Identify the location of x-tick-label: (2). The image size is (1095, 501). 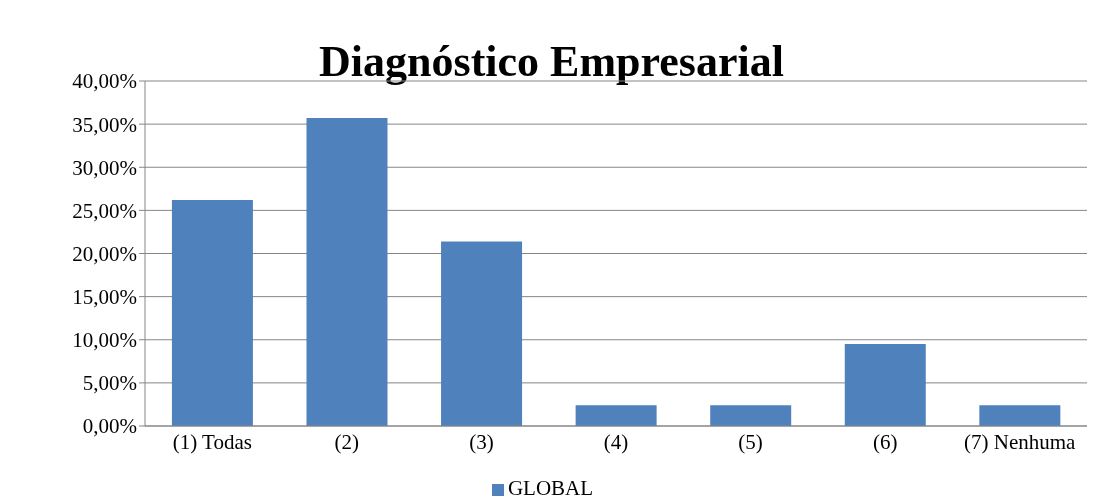
(347, 441).